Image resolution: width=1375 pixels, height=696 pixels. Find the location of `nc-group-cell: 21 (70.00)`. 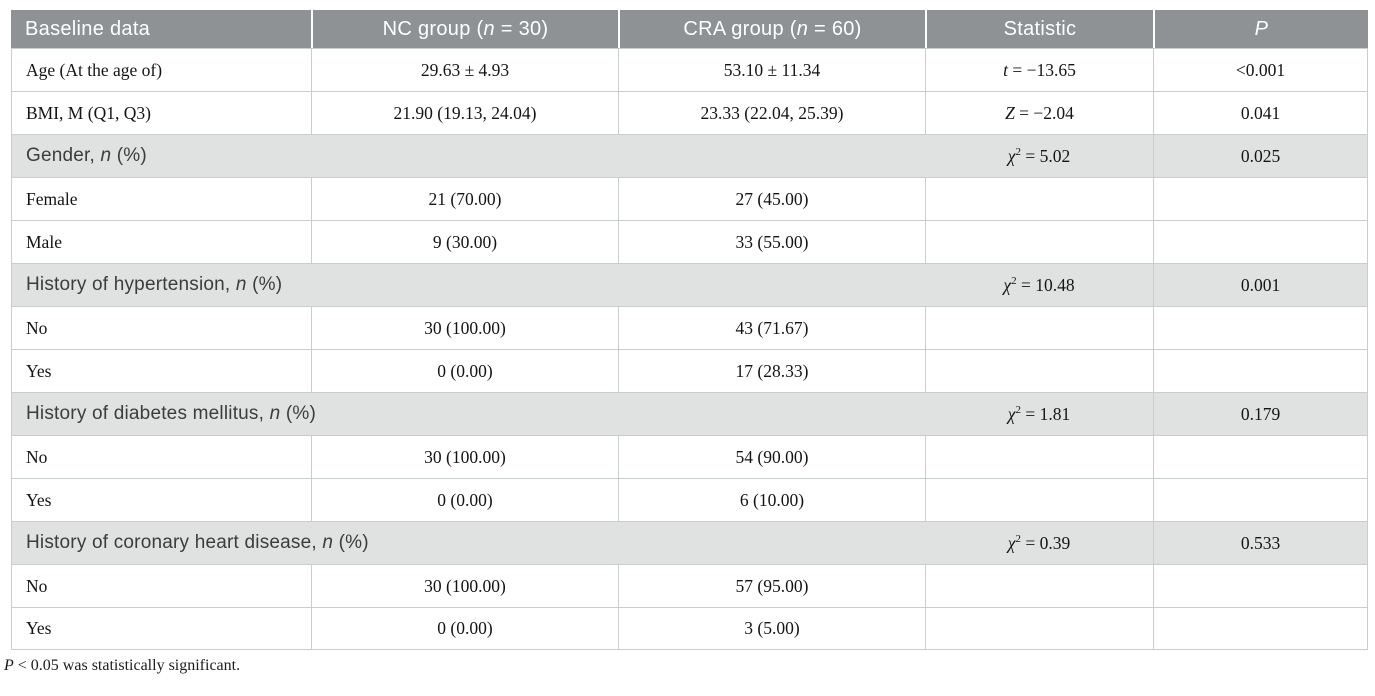

nc-group-cell: 21 (70.00) is located at coordinates (464, 198).